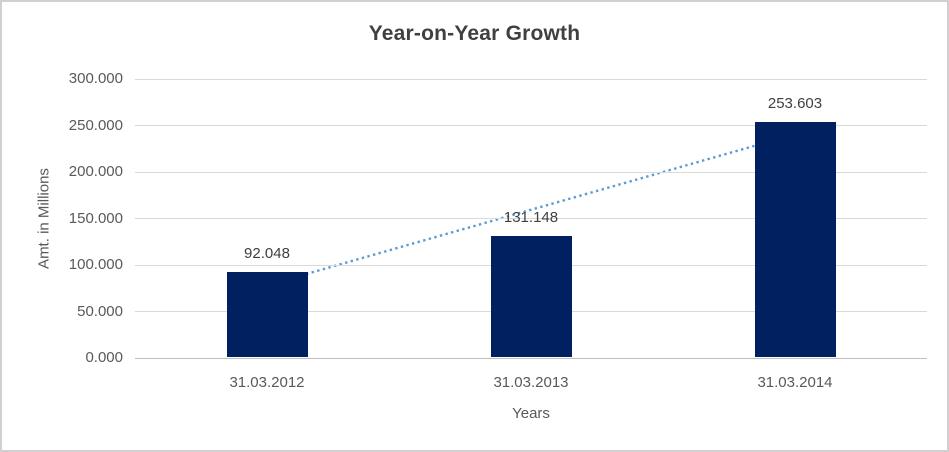 This screenshot has height=452, width=949. What do you see at coordinates (531, 413) in the screenshot?
I see `x-axis-title: Years` at bounding box center [531, 413].